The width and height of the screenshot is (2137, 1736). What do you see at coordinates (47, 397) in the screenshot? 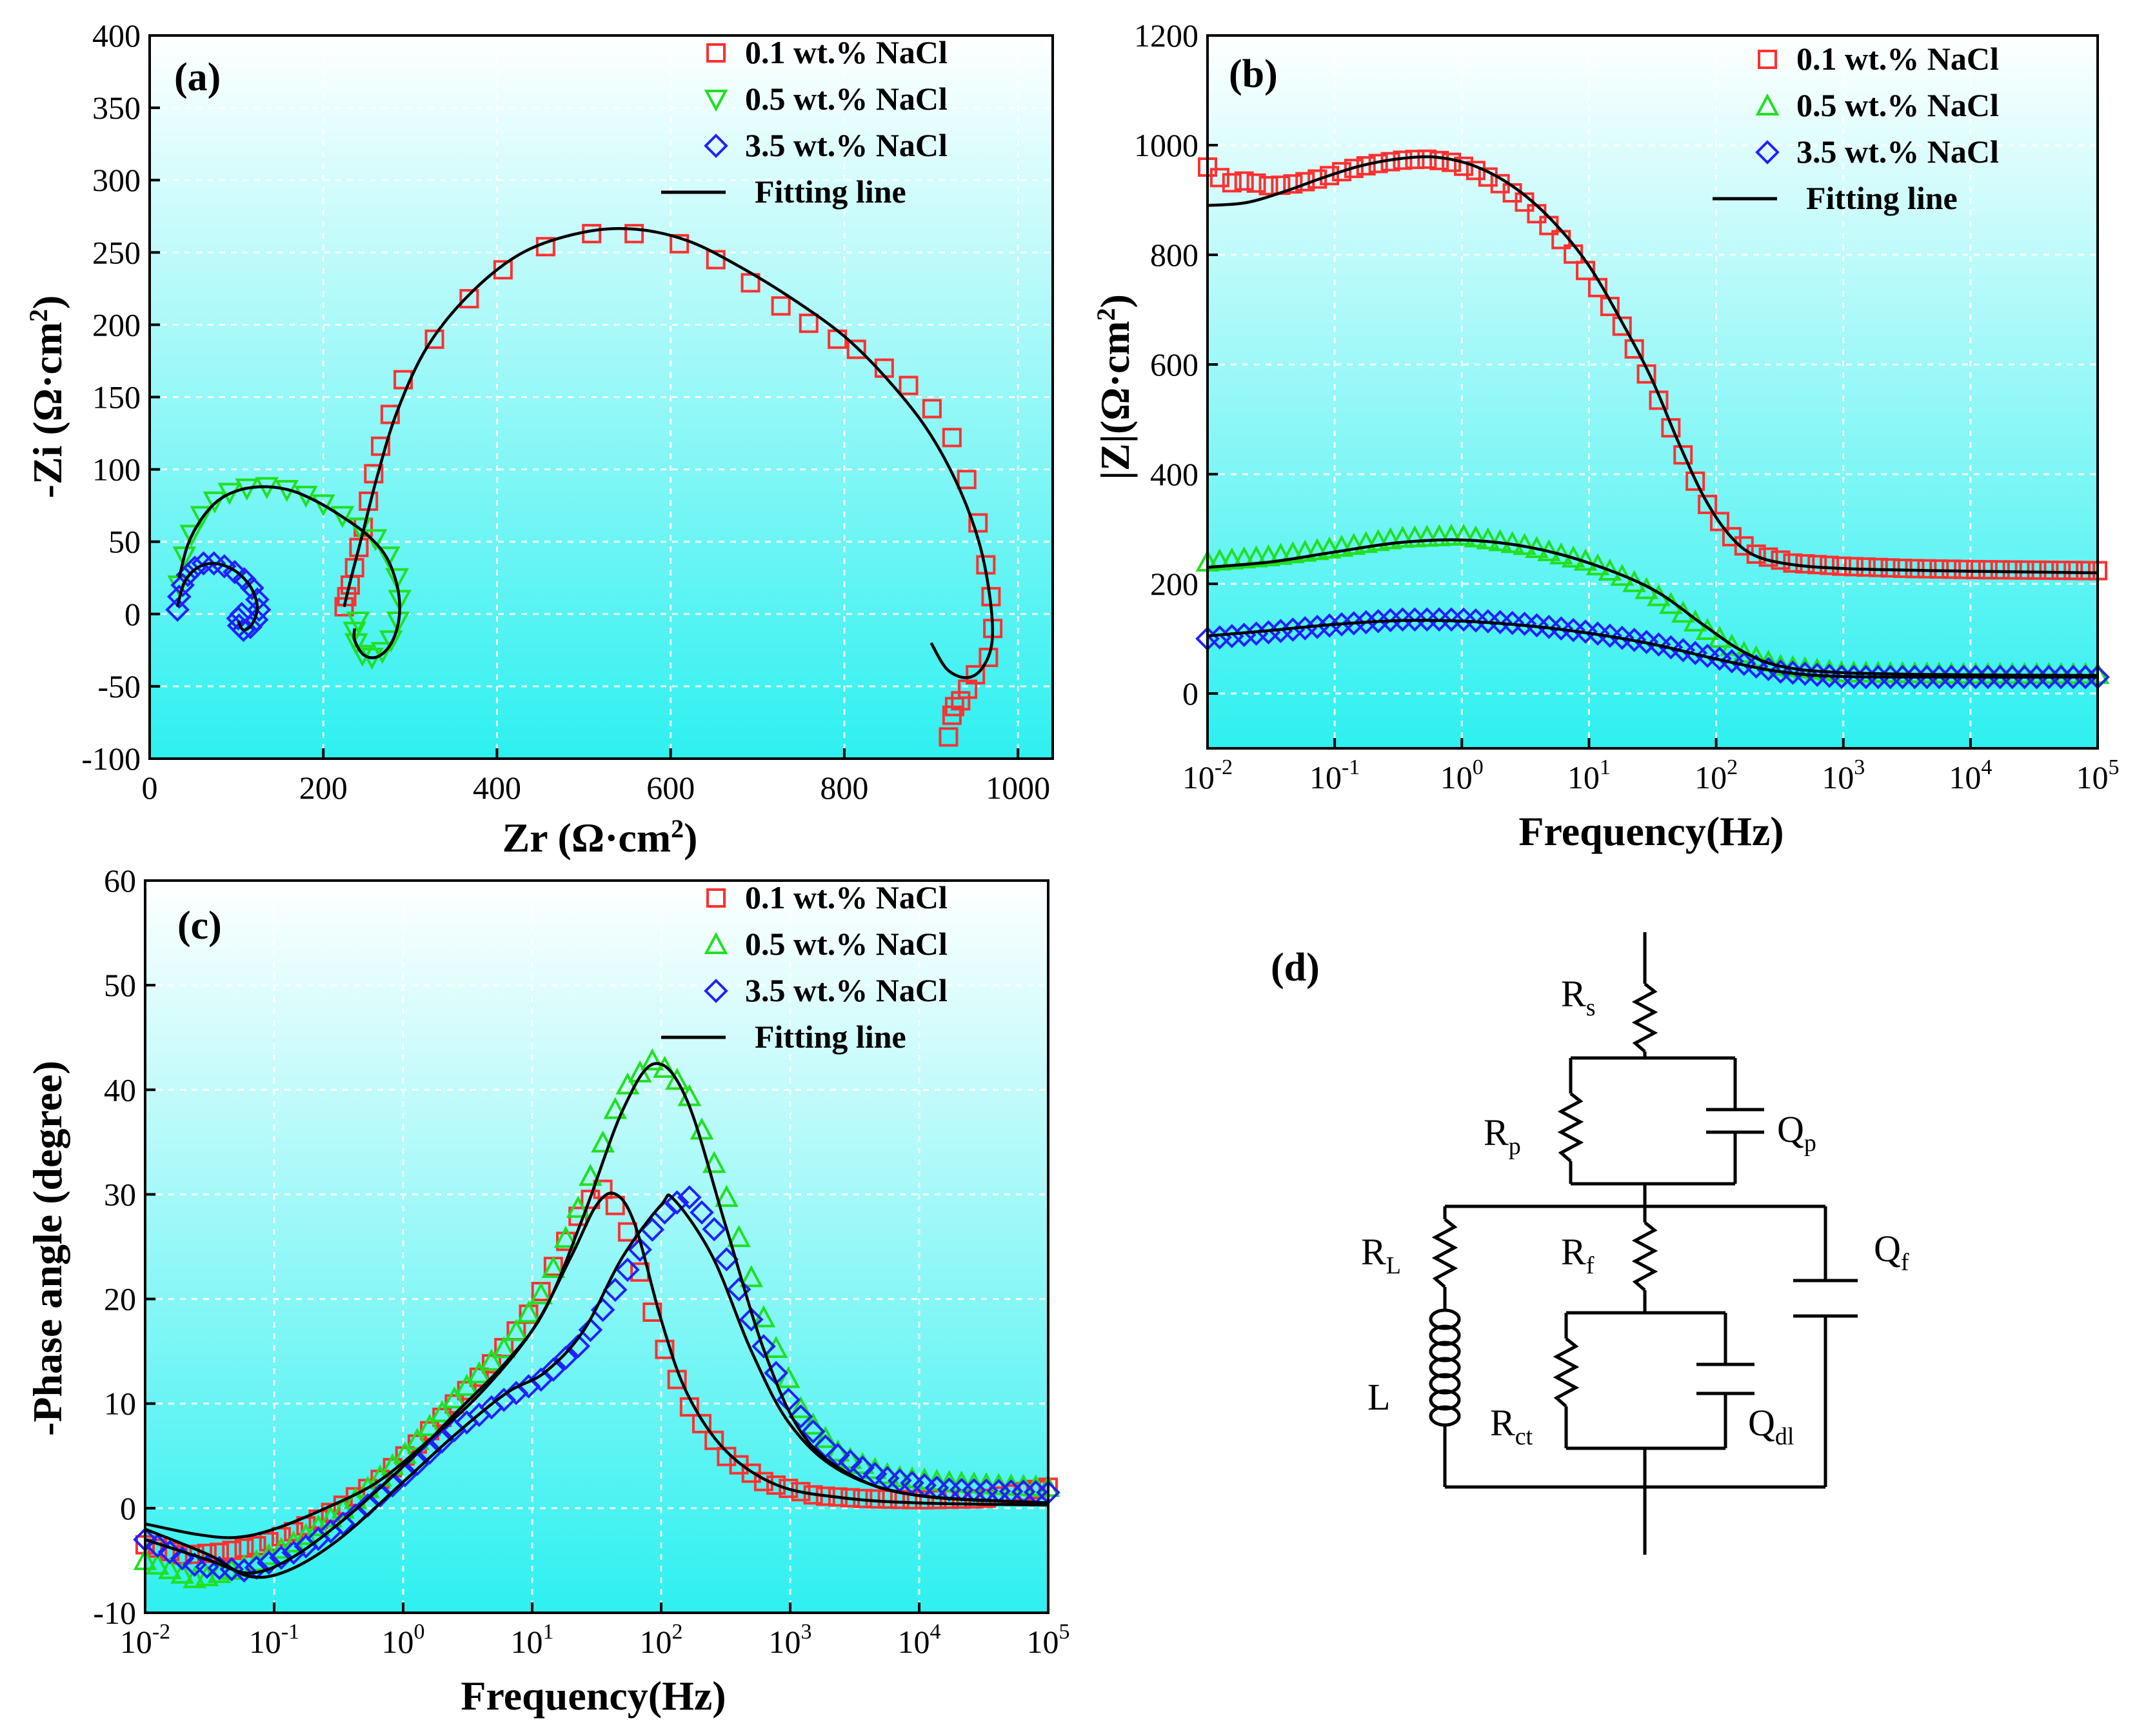
I see `y-axis-label-a: -Zi (Ω·cm2)` at bounding box center [47, 397].